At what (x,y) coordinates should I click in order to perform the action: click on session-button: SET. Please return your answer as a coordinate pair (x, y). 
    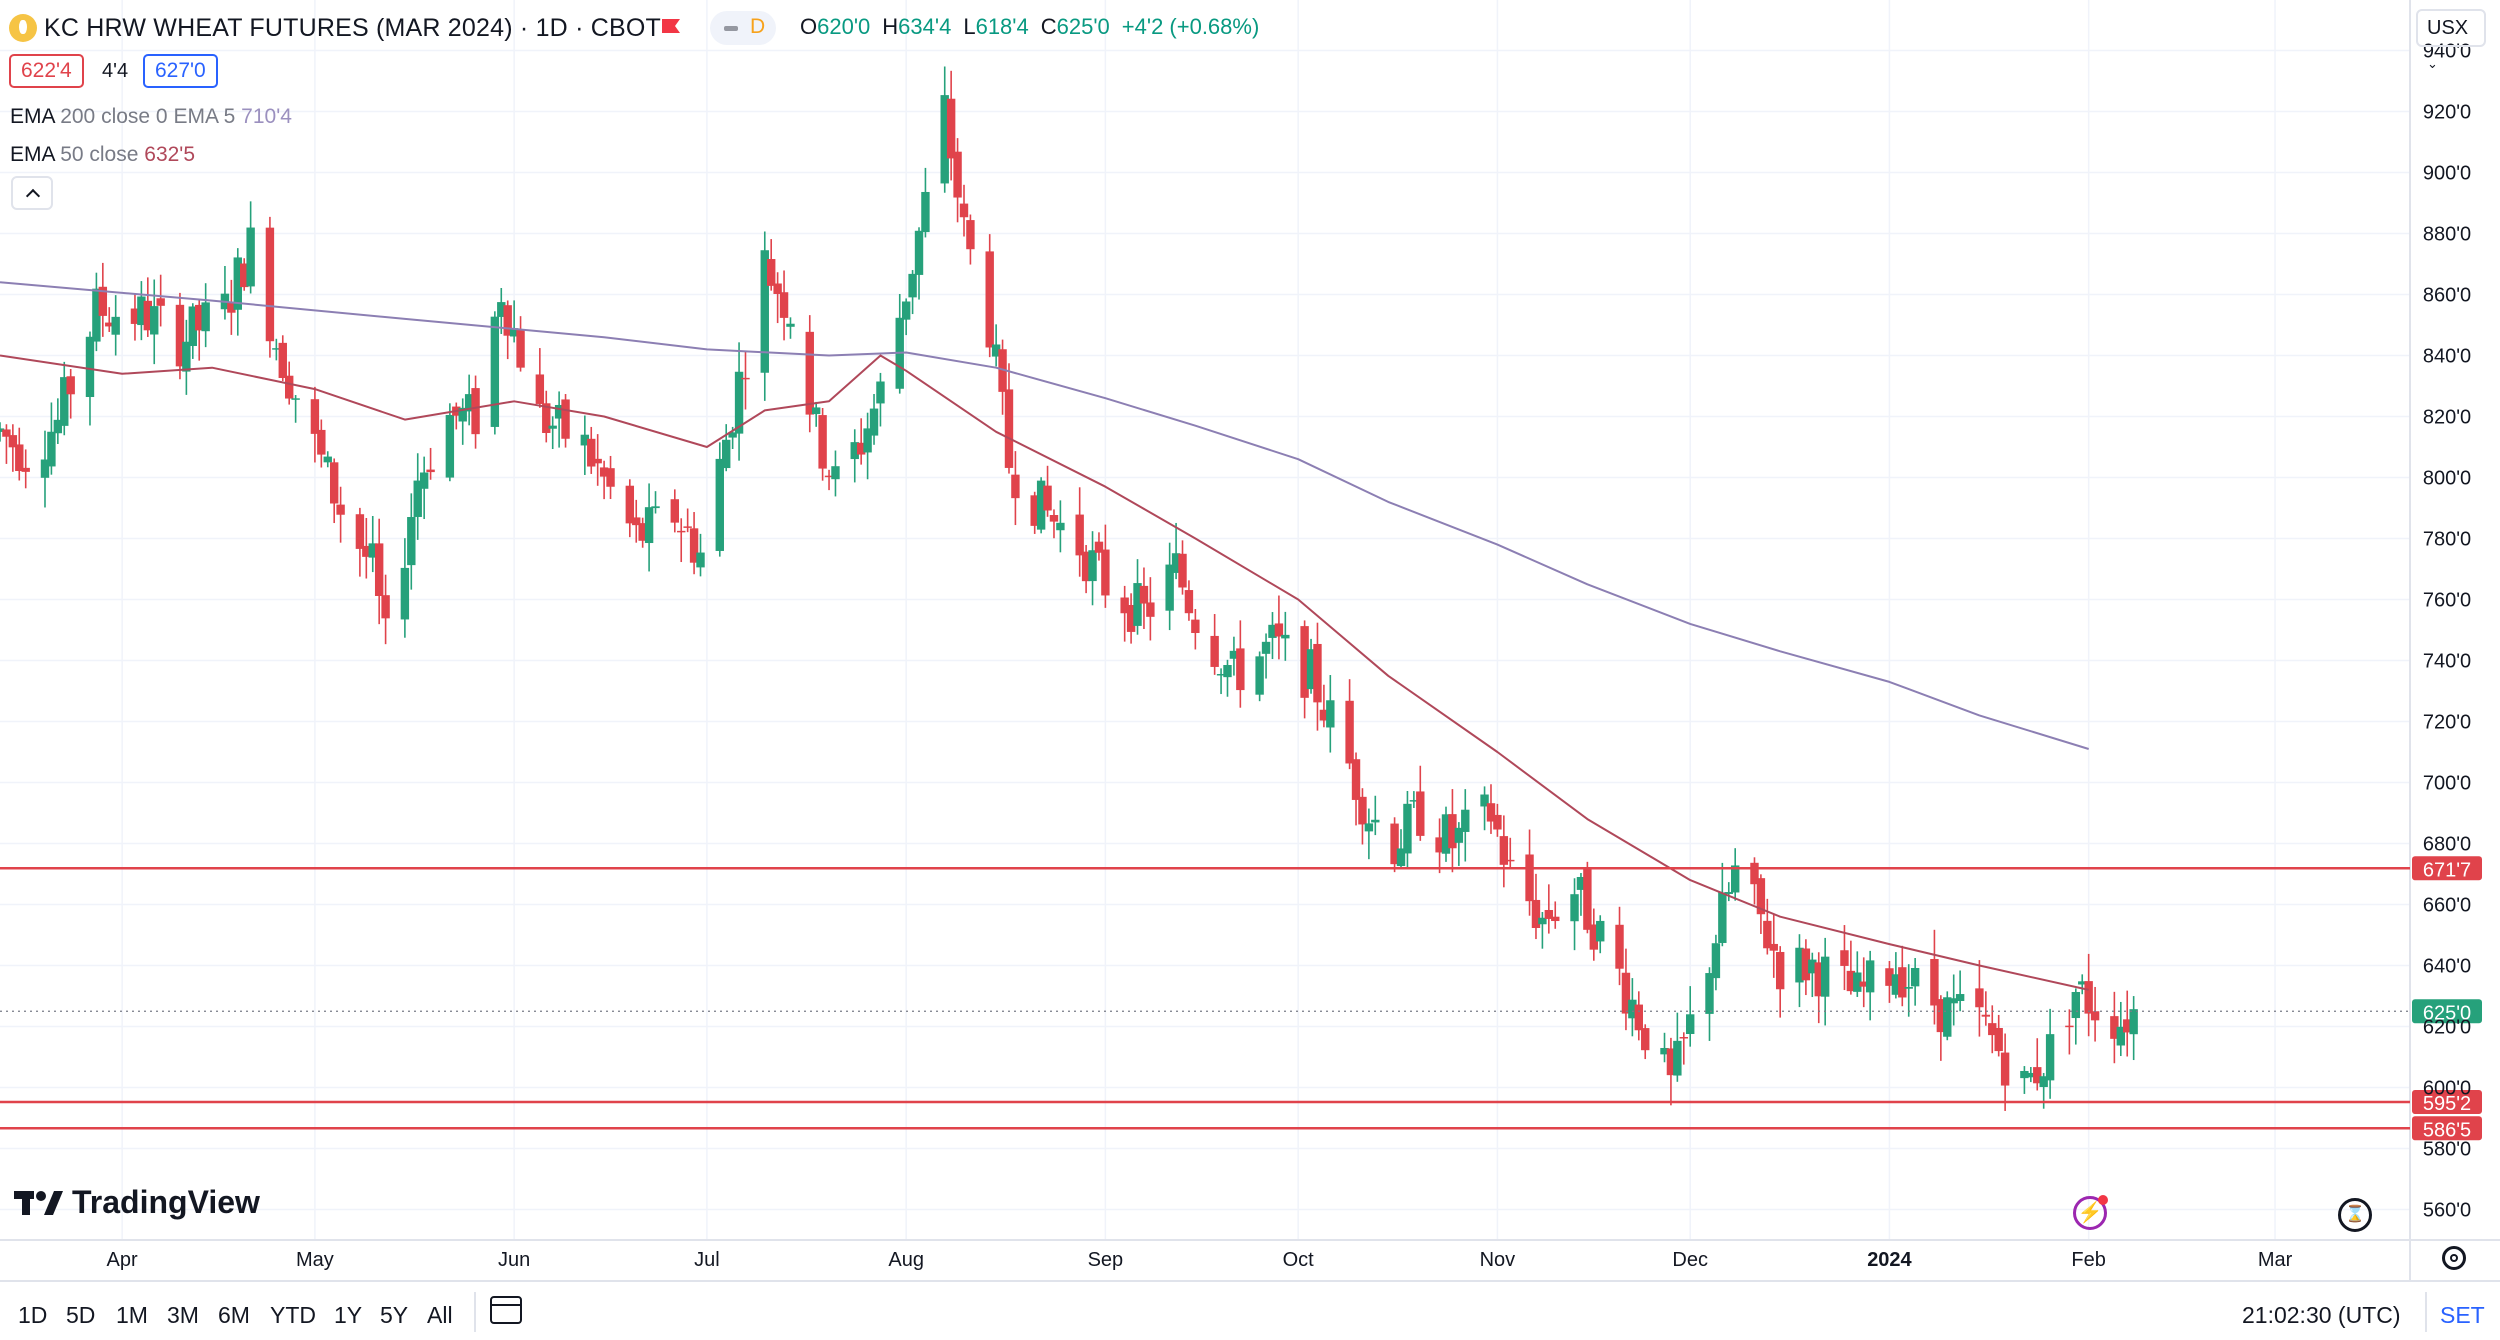
    Looking at the image, I should click on (2462, 1315).